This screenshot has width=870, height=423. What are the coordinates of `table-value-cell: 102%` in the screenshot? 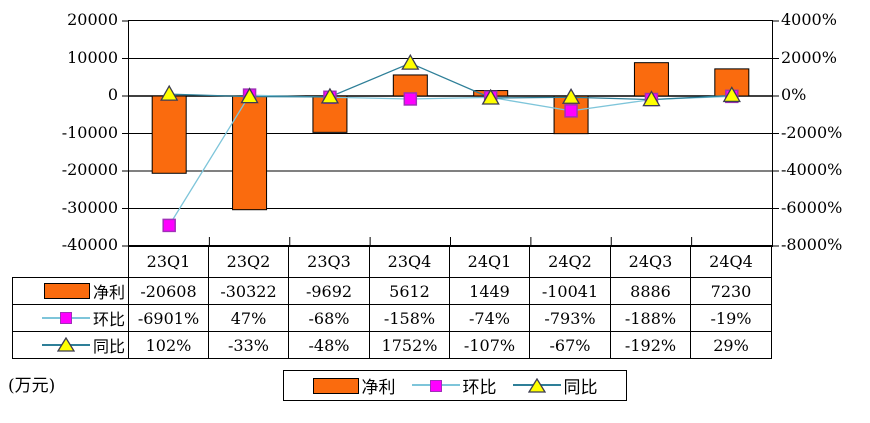 It's located at (168, 345).